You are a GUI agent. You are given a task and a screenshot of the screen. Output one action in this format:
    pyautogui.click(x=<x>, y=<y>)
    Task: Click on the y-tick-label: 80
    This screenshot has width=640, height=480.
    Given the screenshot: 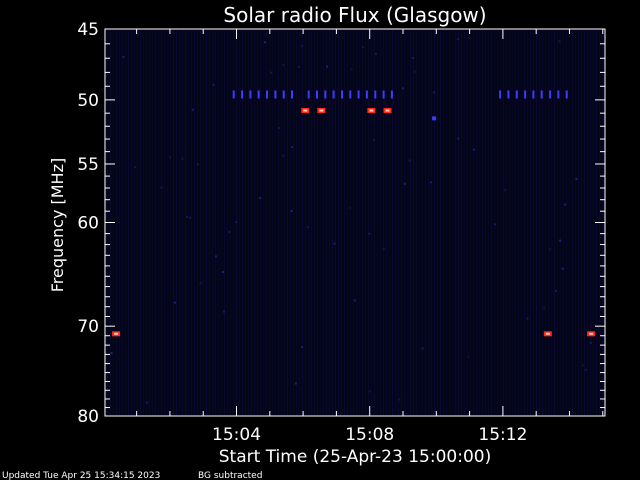 What is the action you would take?
    pyautogui.click(x=88, y=417)
    